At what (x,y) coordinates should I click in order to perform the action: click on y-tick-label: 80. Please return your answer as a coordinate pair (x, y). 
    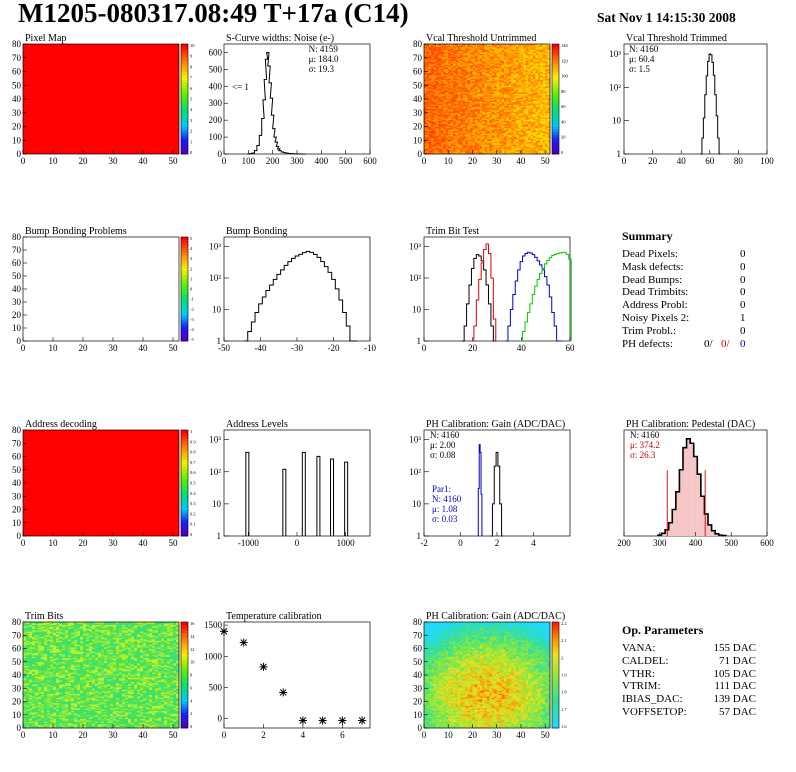
    Looking at the image, I should click on (418, 44).